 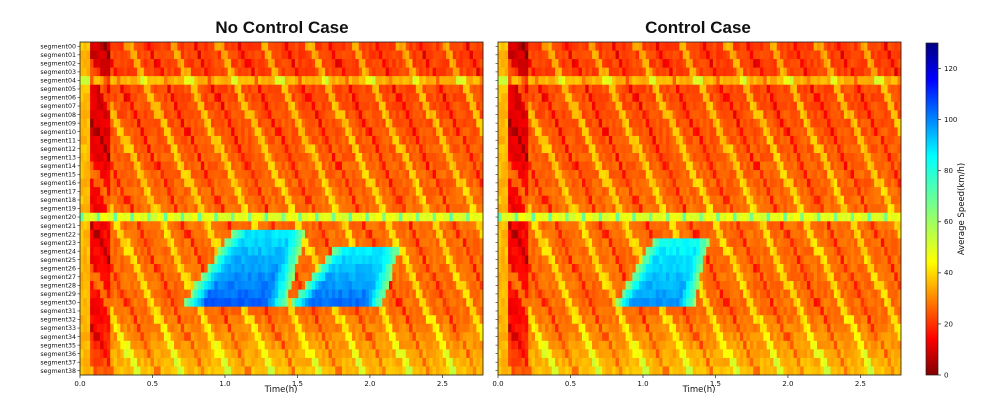 What do you see at coordinates (58, 243) in the screenshot?
I see `y-tick-label: segment23` at bounding box center [58, 243].